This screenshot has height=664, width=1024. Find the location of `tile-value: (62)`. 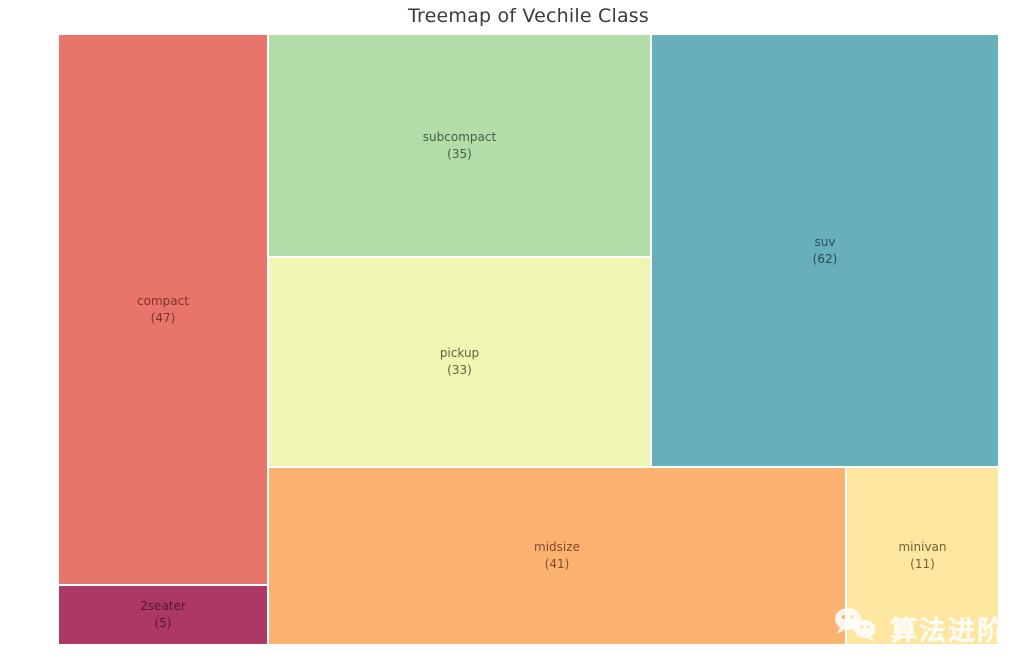

tile-value: (62) is located at coordinates (825, 258).